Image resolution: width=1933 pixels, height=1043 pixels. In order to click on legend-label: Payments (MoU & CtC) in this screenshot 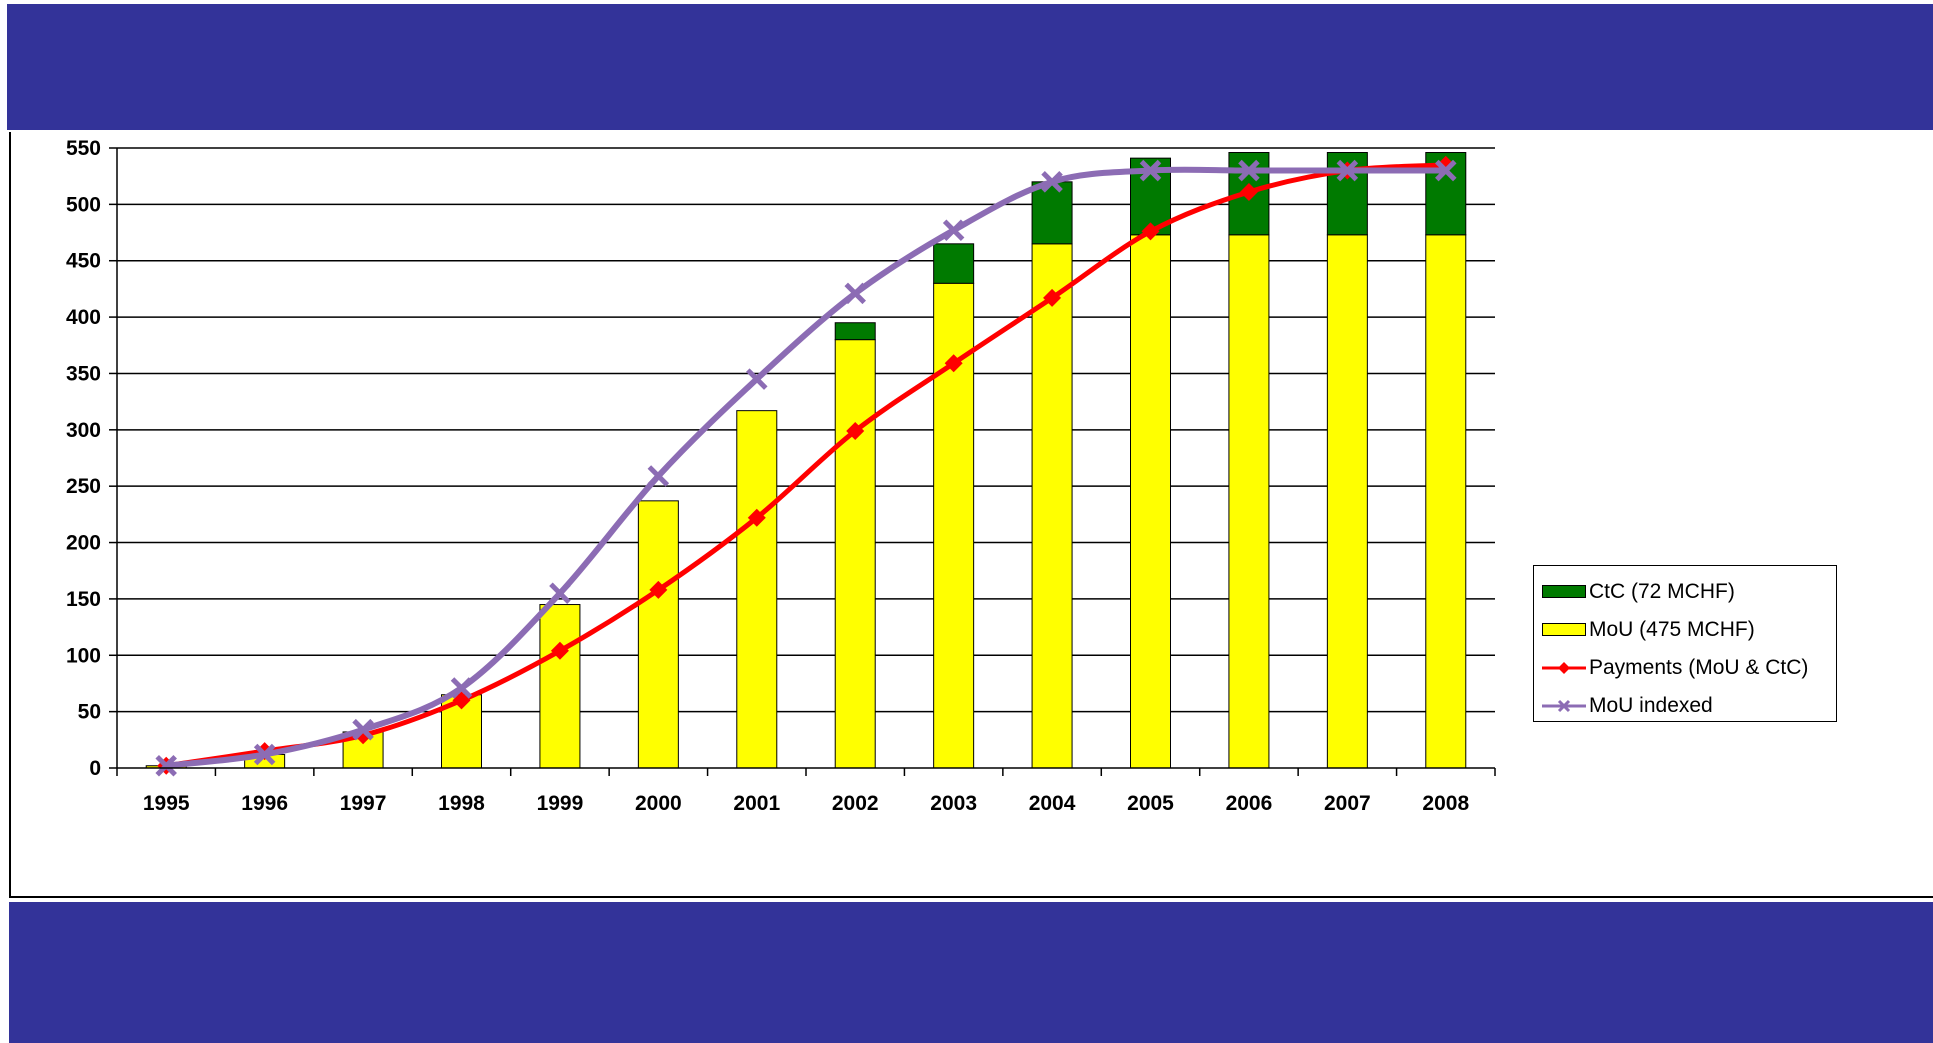, I will do `click(1699, 667)`.